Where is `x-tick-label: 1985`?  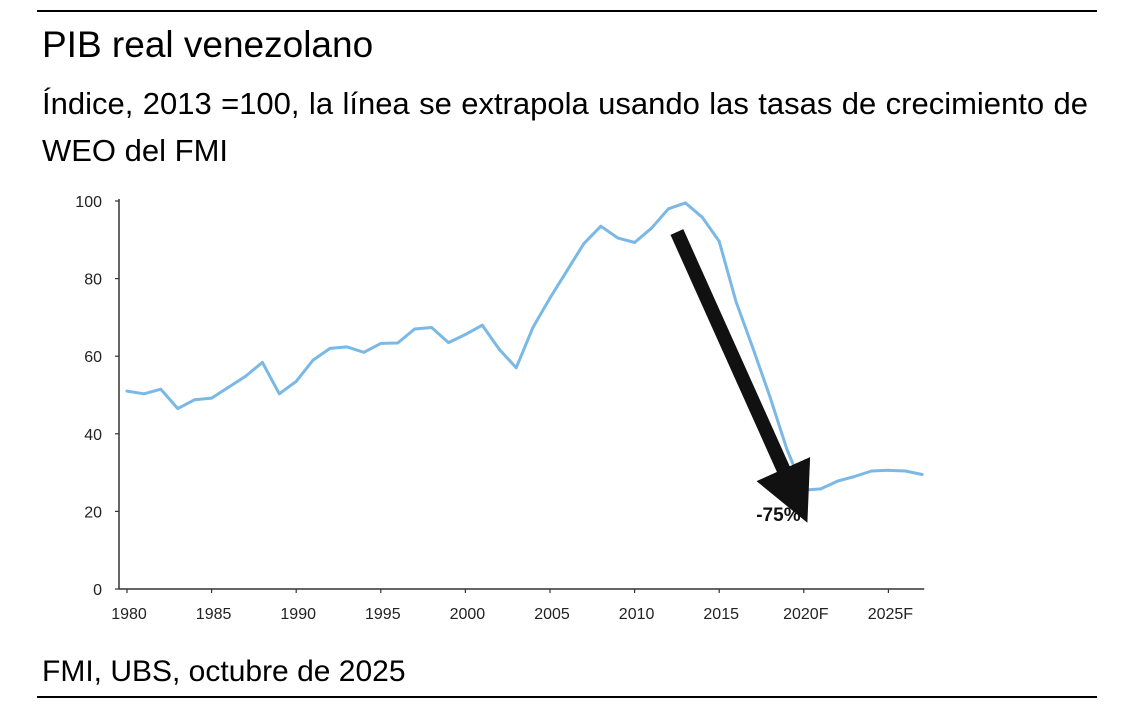 x-tick-label: 1985 is located at coordinates (214, 614).